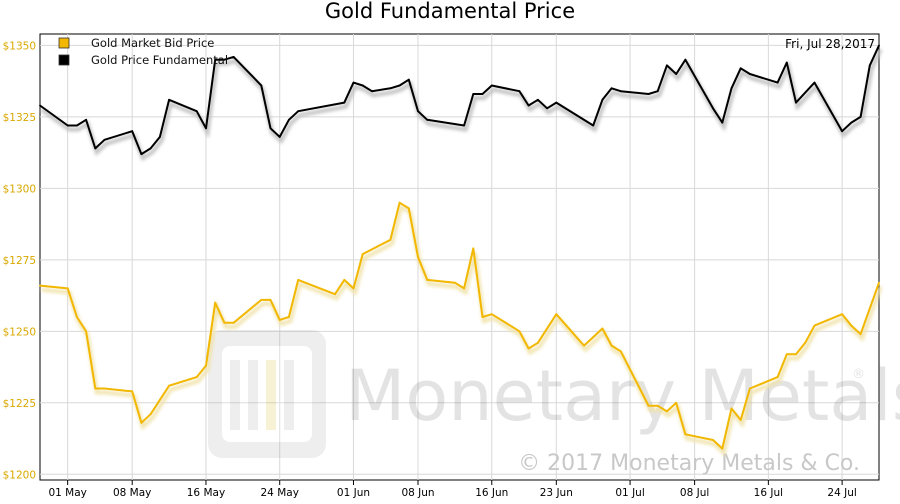 The width and height of the screenshot is (900, 504). Describe the element at coordinates (689, 463) in the screenshot. I see `copyright-text: © 2017 Monetary Metals & Co.` at that location.